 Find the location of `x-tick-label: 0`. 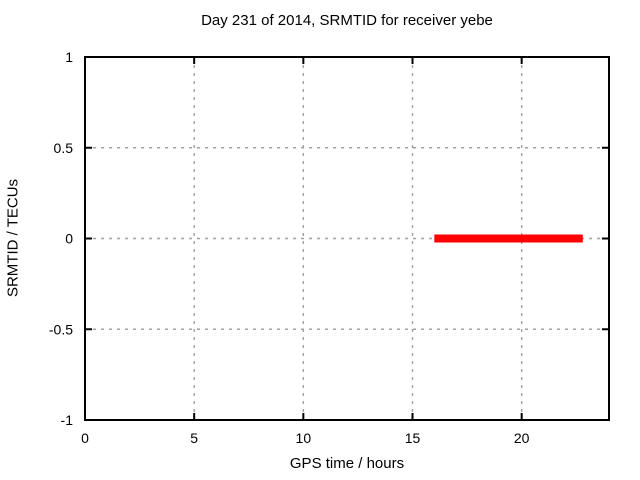

x-tick-label: 0 is located at coordinates (85, 438).